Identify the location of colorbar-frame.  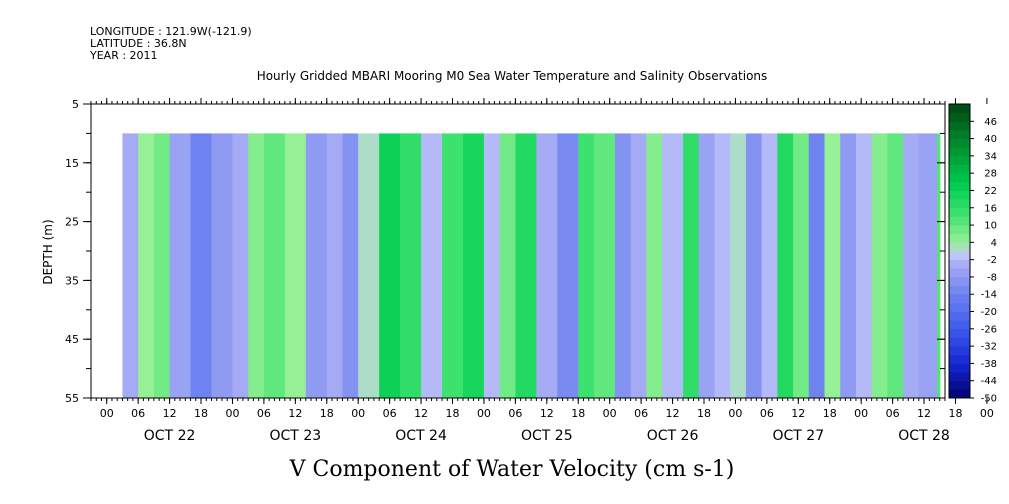
(959, 251).